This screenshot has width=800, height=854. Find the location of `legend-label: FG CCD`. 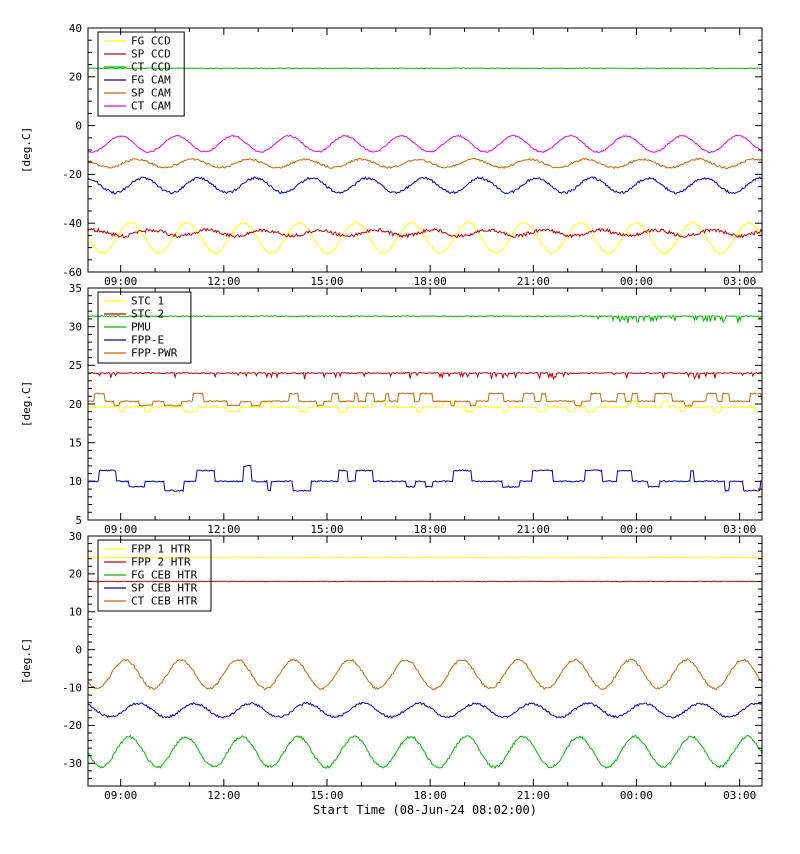

legend-label: FG CCD is located at coordinates (151, 41).